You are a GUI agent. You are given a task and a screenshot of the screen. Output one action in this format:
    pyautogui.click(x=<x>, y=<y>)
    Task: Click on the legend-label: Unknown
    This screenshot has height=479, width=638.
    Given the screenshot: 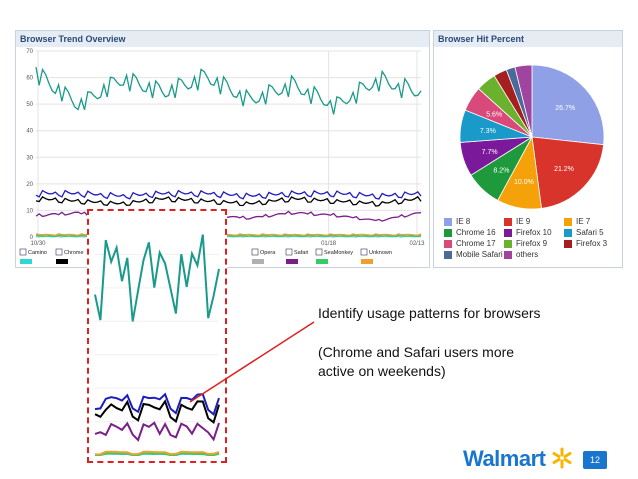 What is the action you would take?
    pyautogui.click(x=380, y=253)
    